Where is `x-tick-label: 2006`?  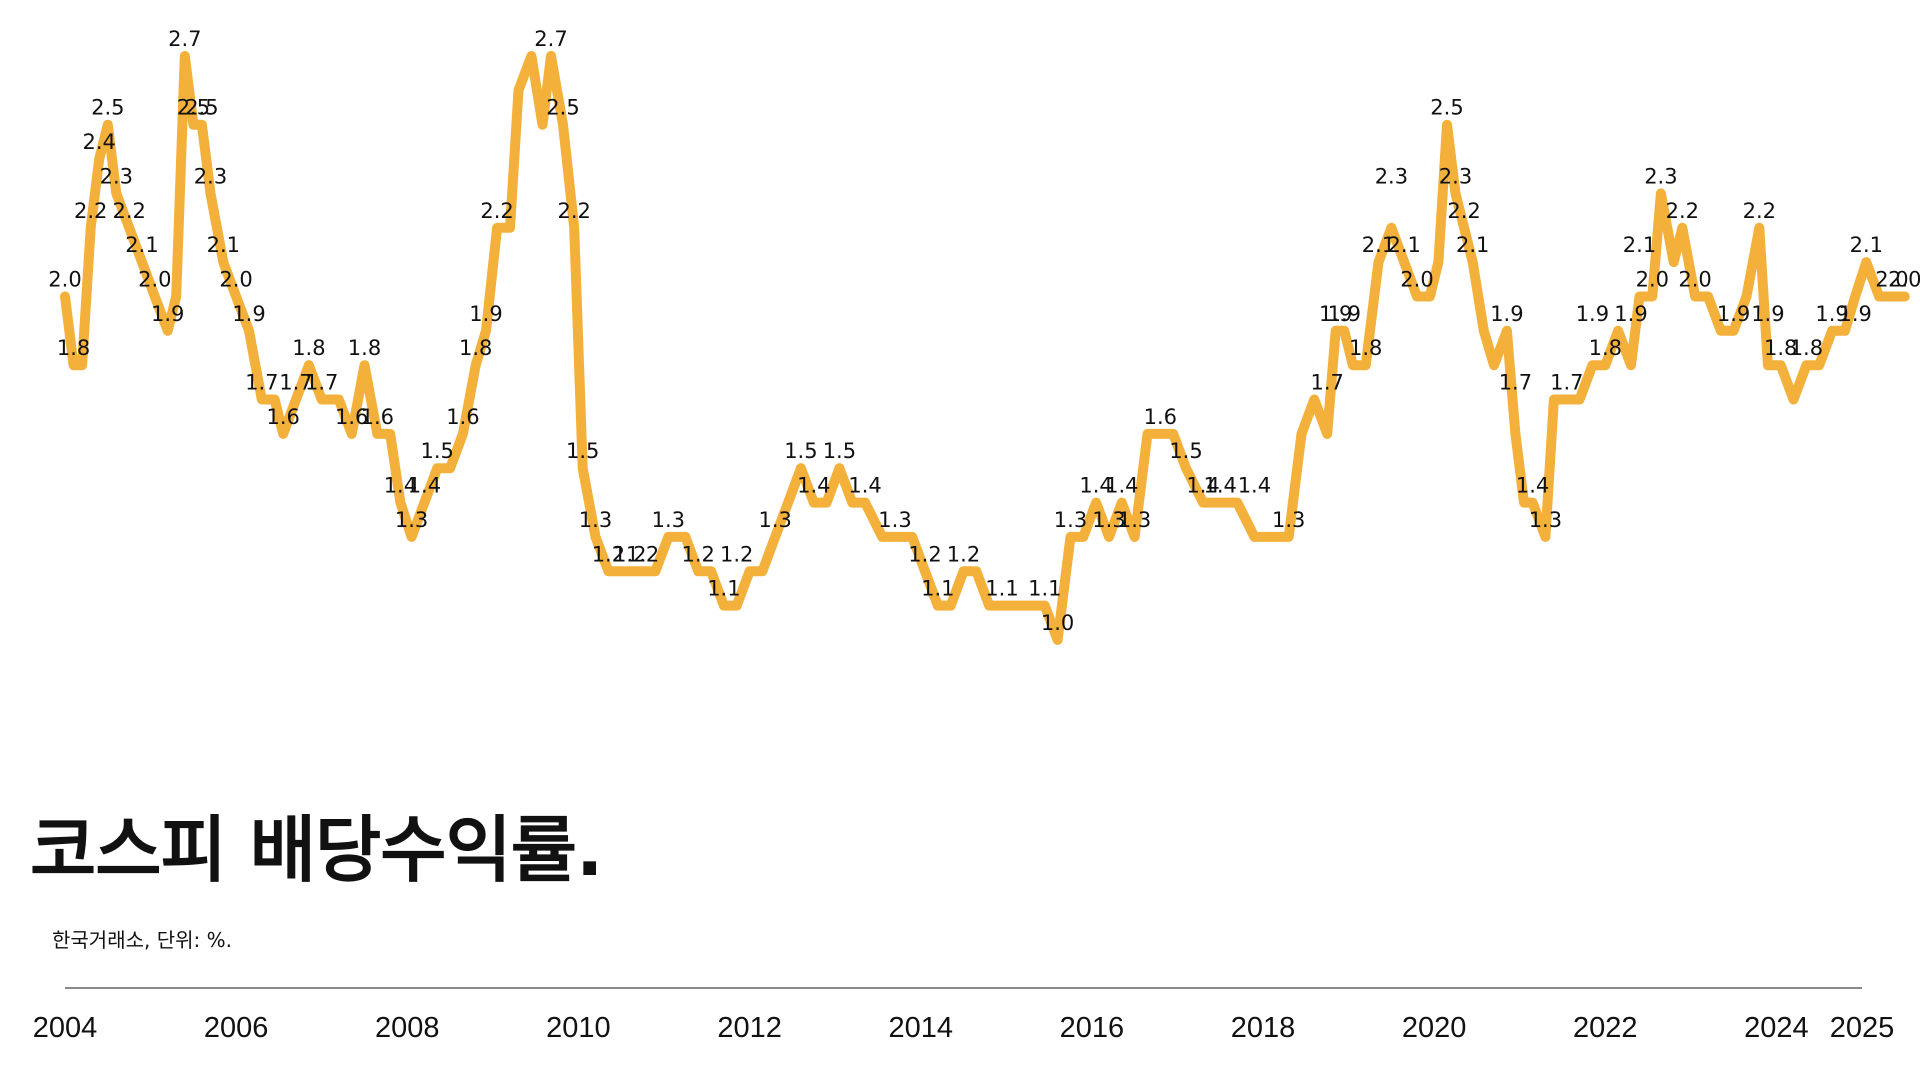
x-tick-label: 2006 is located at coordinates (236, 1028).